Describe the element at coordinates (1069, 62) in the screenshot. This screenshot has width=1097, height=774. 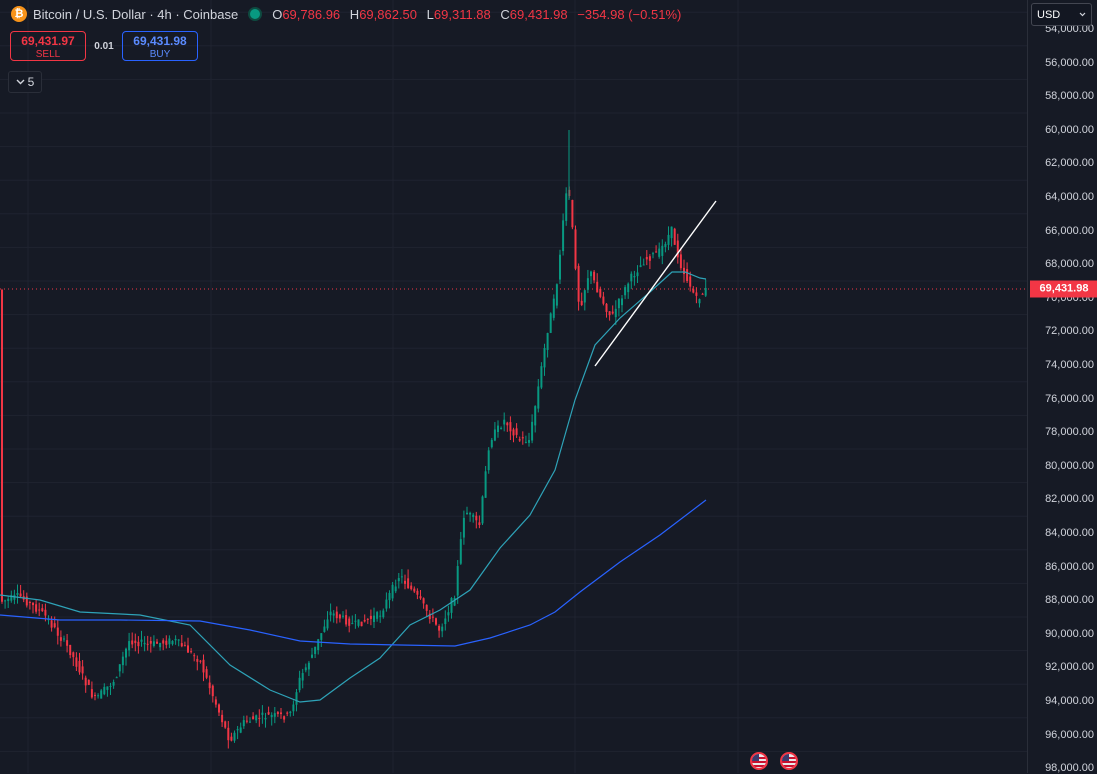
I see `price-axis-label: 56,000.00` at that location.